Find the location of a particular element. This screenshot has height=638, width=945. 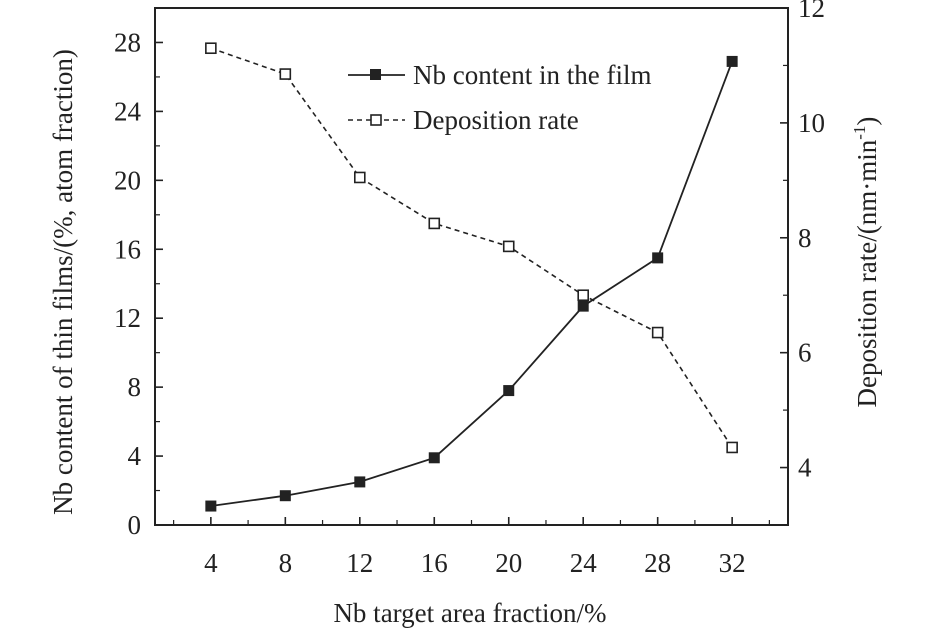

right-y-tick-label: 10 is located at coordinates (811, 123).